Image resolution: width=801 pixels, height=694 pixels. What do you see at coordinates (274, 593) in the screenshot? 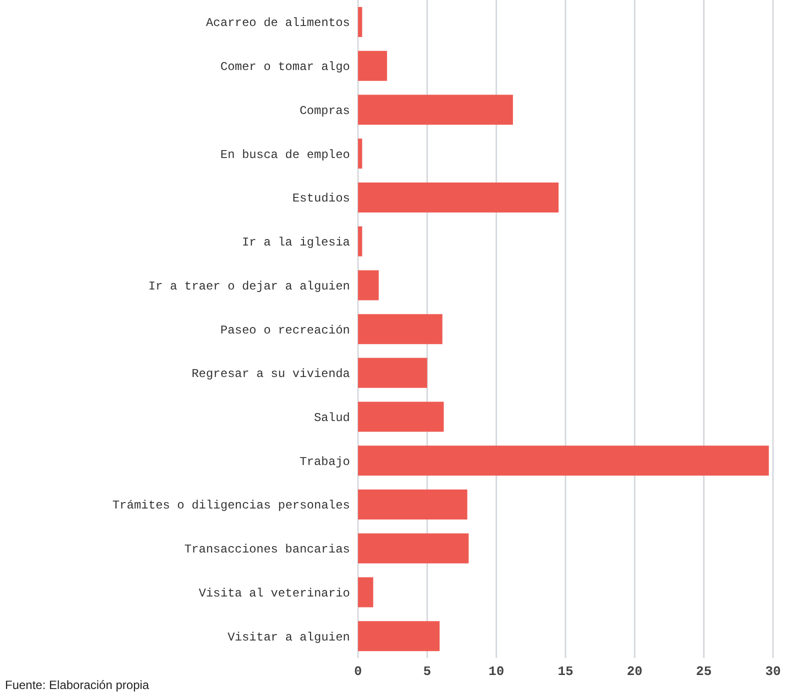
I see `y-tick-label: Visita al veterinario` at bounding box center [274, 593].